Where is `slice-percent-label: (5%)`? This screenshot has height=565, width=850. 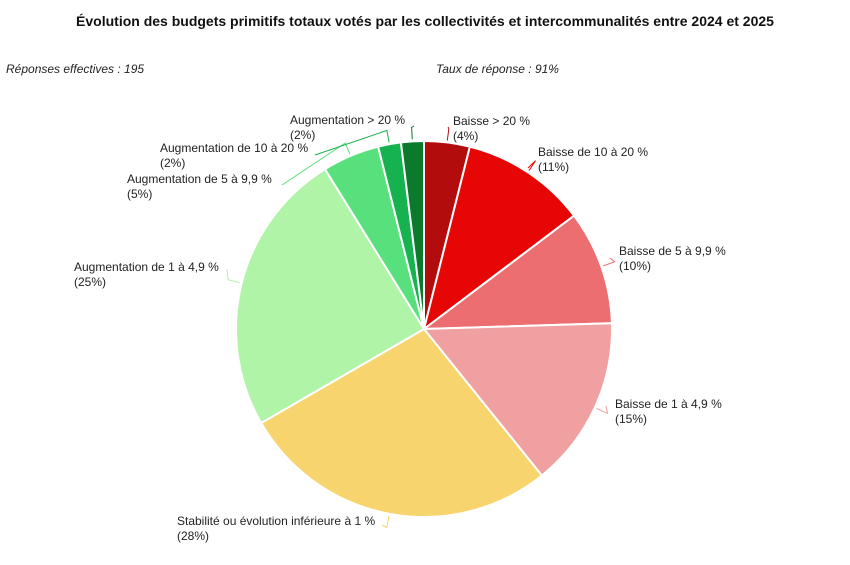 slice-percent-label: (5%) is located at coordinates (139, 194).